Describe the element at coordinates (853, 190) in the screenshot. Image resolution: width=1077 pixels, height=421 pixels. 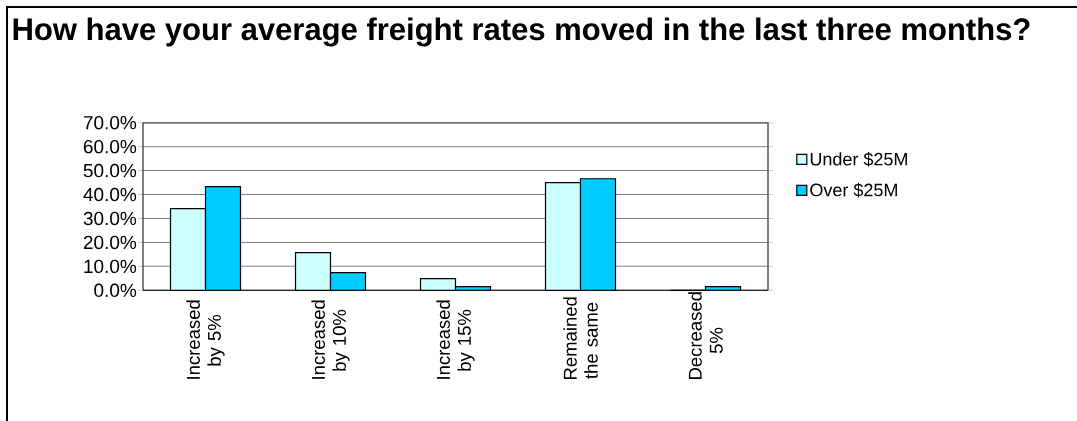
I see `legend-label: Over $25M` at that location.